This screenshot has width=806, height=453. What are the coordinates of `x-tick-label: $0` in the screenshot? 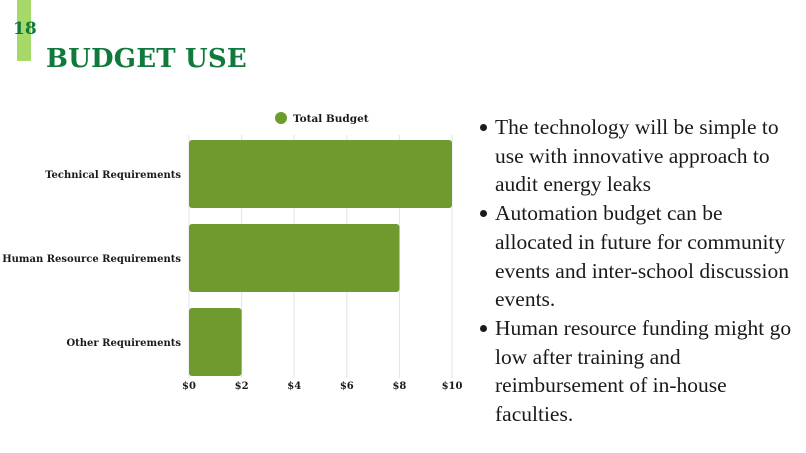 It's located at (189, 386).